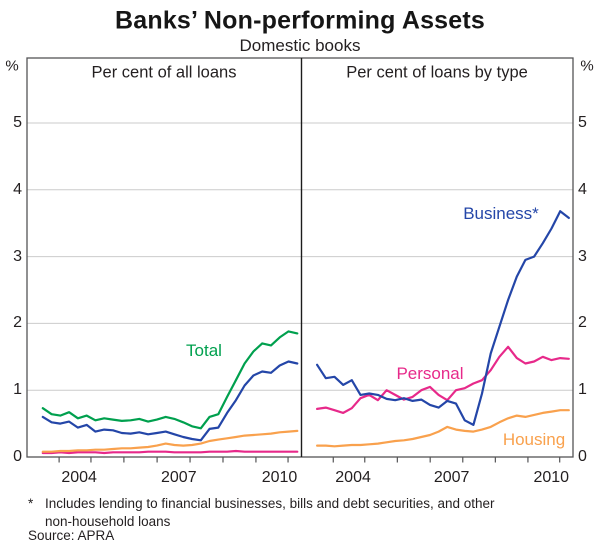  Describe the element at coordinates (582, 122) in the screenshot. I see `y-tick-label-right: 5` at that location.